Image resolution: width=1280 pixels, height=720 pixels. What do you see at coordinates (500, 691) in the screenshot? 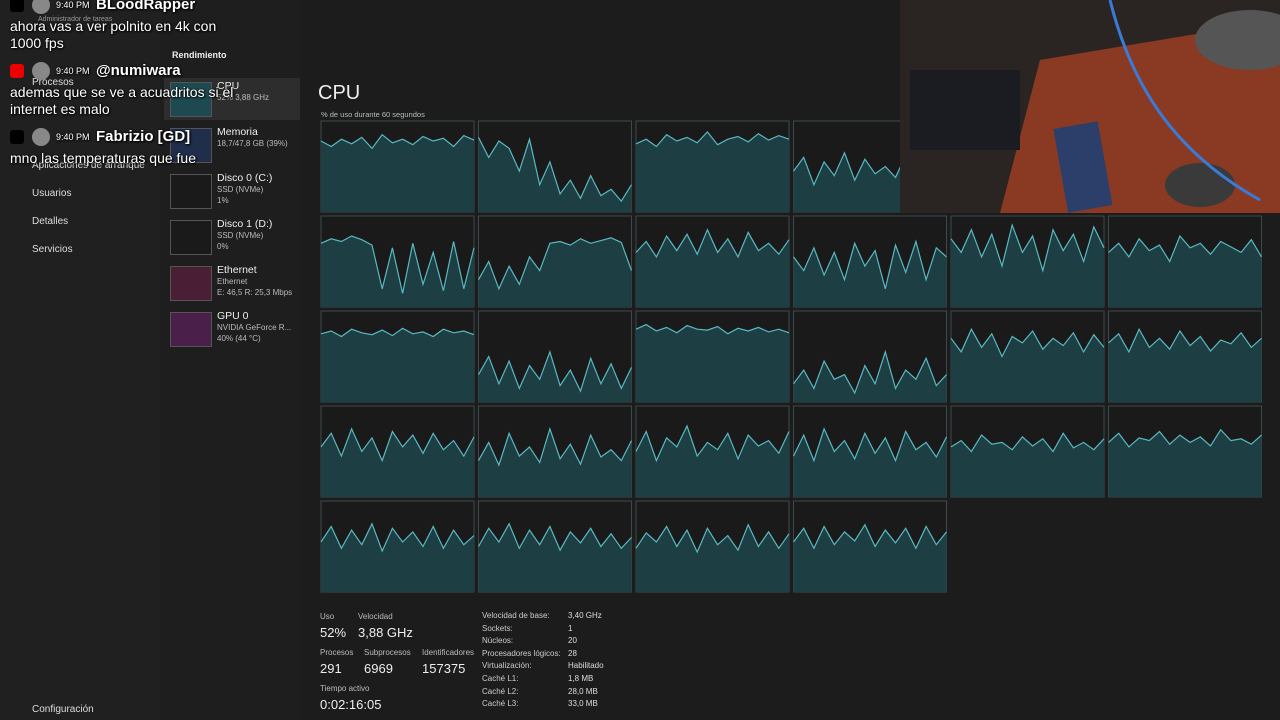
I see `detail-key: Caché L2:` at bounding box center [500, 691].